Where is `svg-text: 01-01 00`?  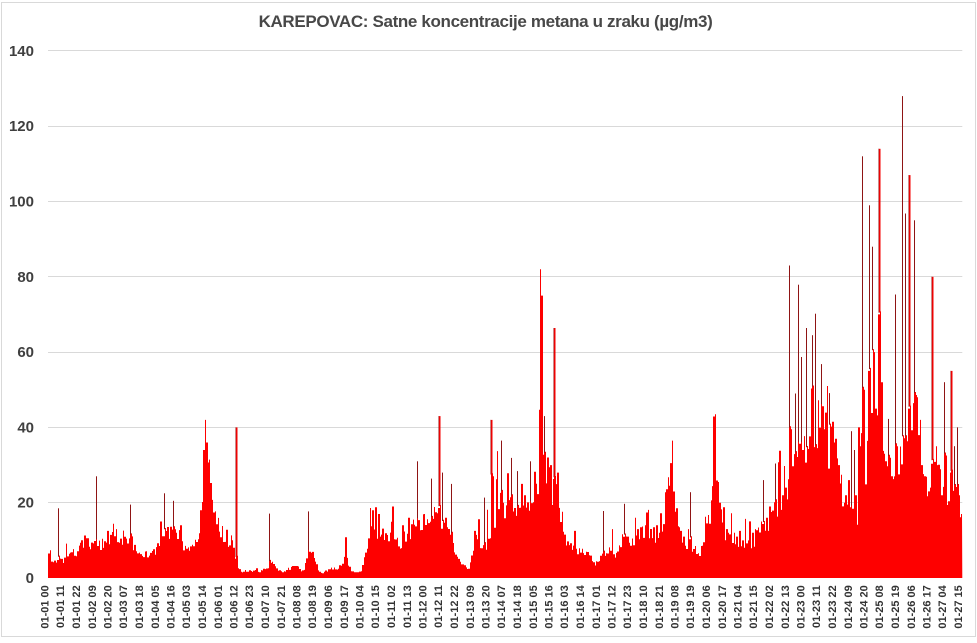
svg-text: 01-01 00 is located at coordinates (46, 606).